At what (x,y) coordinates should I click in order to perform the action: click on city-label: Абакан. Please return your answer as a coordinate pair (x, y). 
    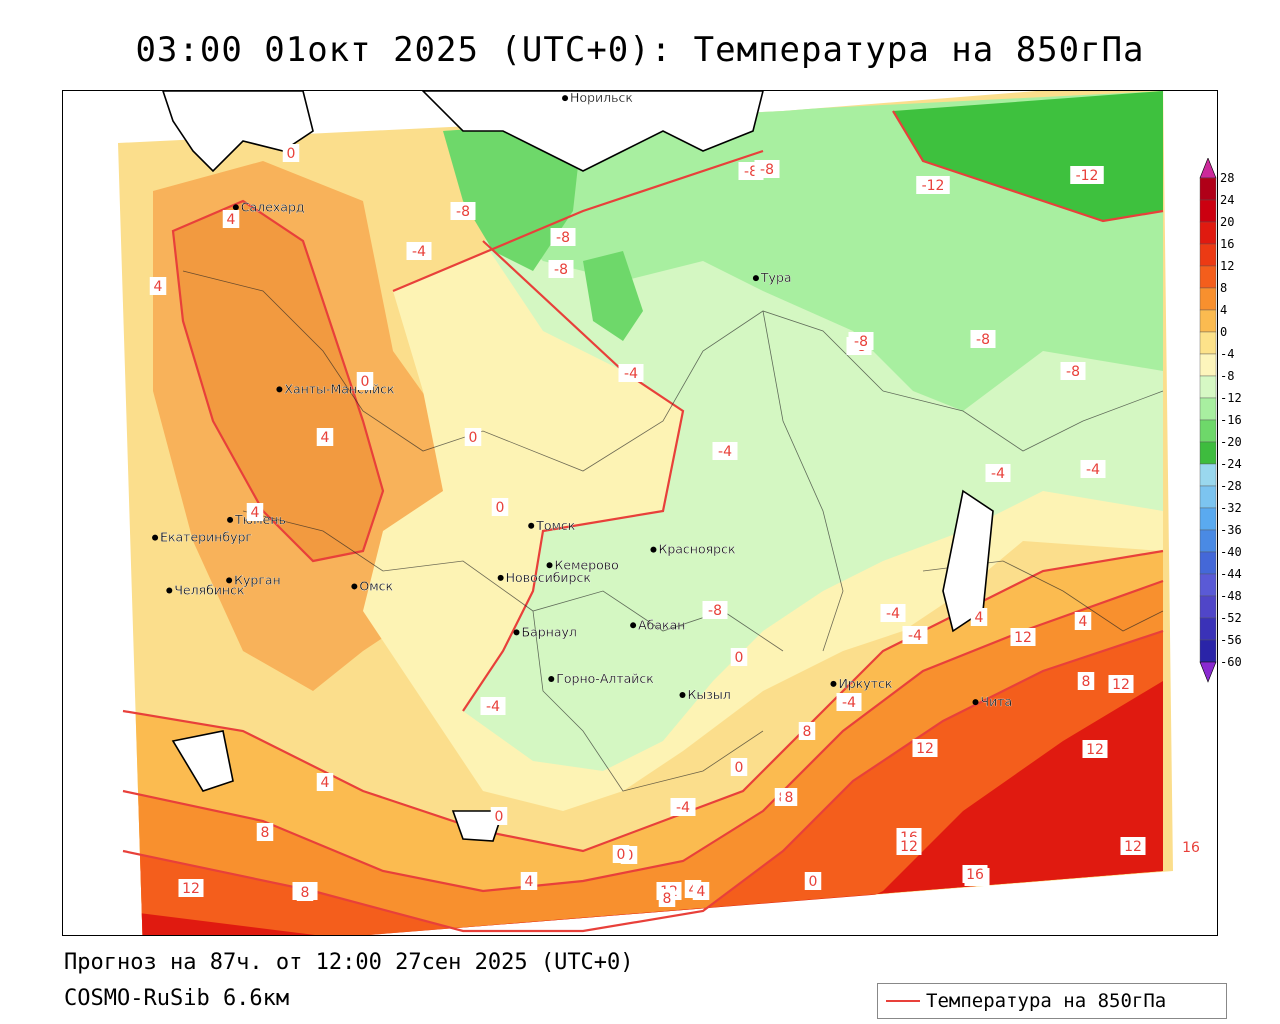
    Looking at the image, I should click on (661, 624).